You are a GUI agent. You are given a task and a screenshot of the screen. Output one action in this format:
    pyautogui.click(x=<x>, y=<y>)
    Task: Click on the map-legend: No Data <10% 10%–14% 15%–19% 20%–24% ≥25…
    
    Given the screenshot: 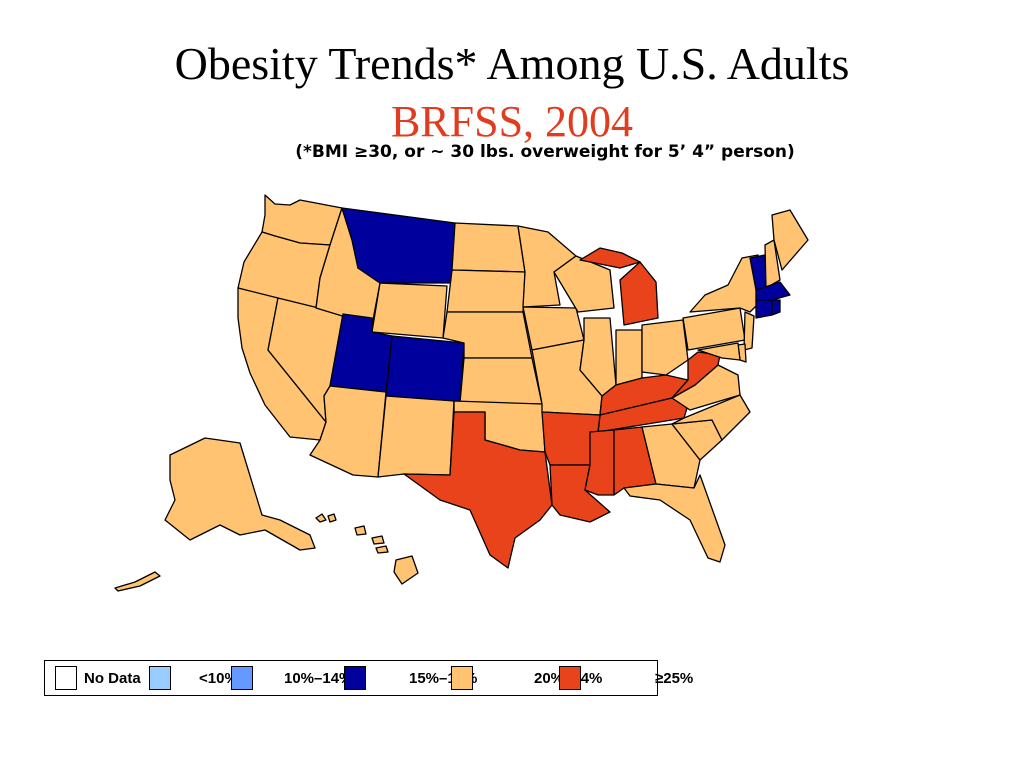 What is the action you would take?
    pyautogui.click(x=368, y=678)
    